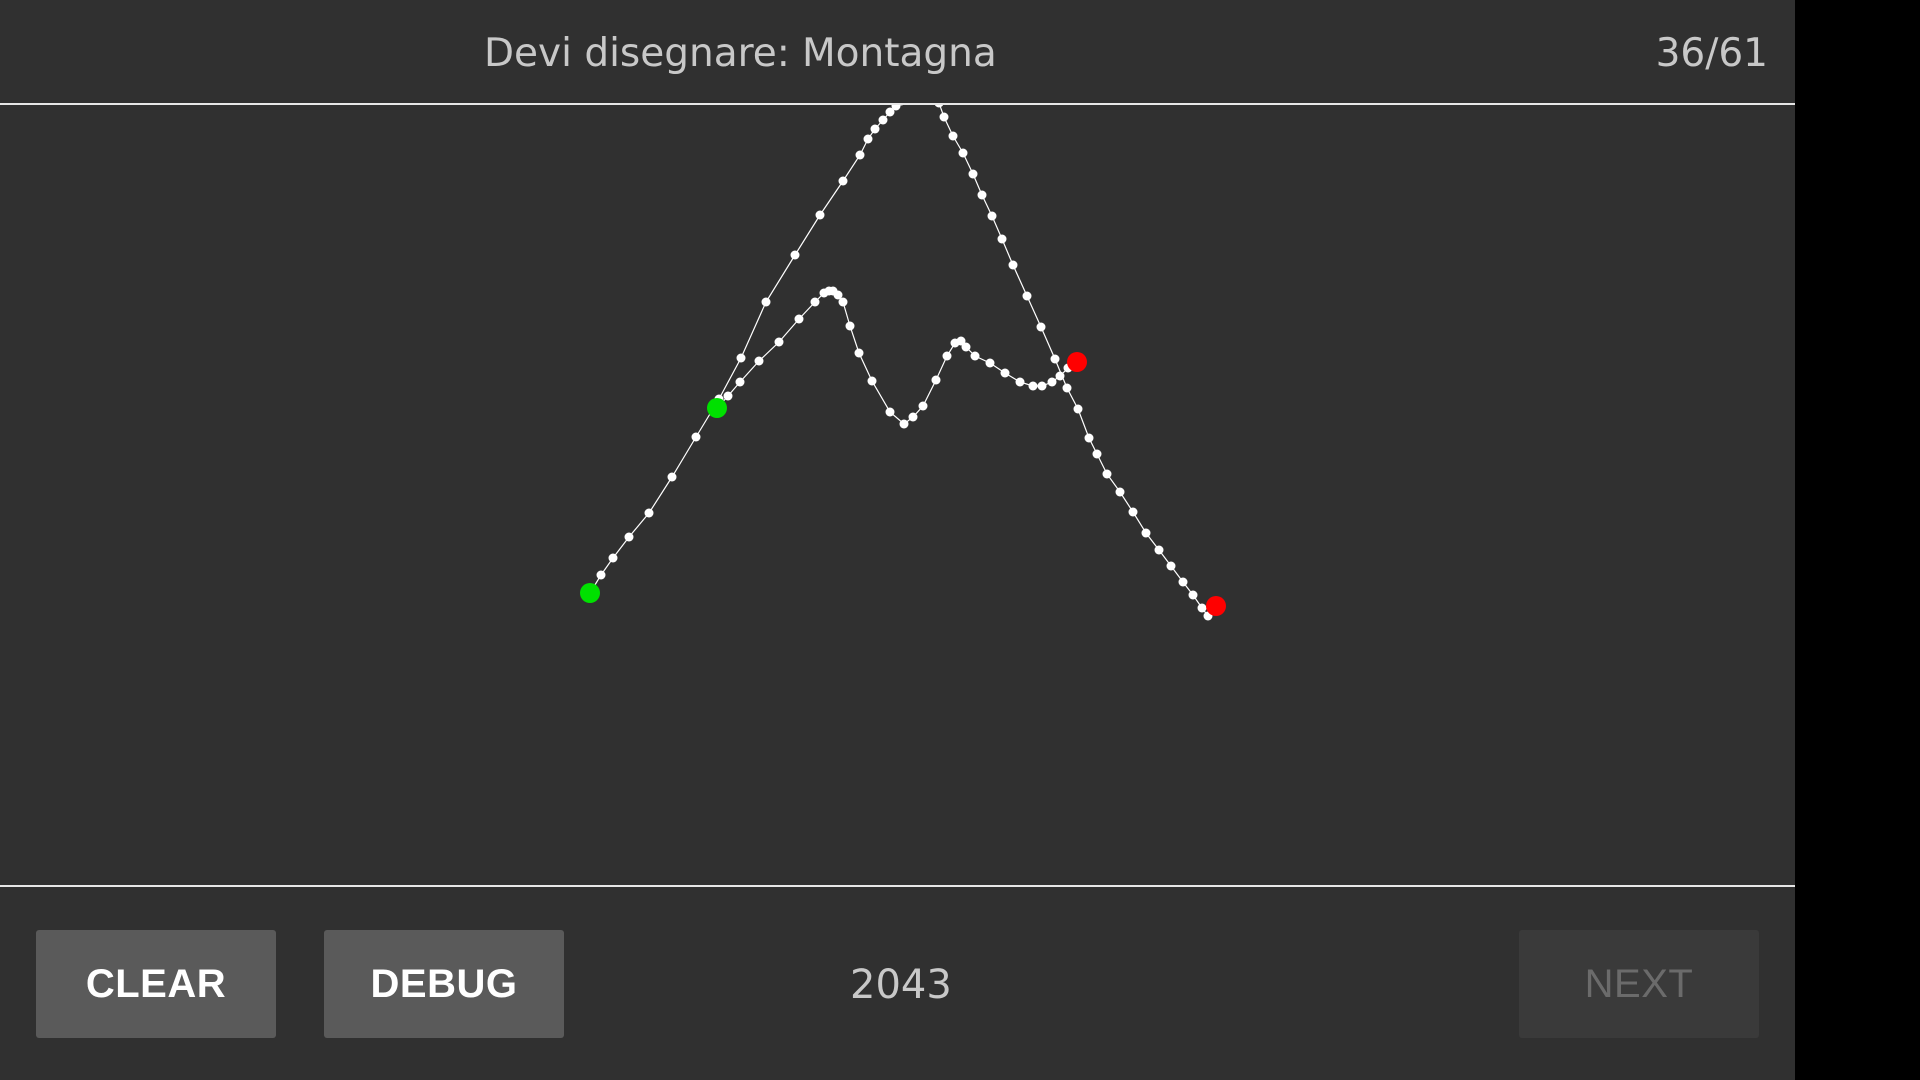 The image size is (1920, 1080). I want to click on debug-button: DEBUG, so click(444, 984).